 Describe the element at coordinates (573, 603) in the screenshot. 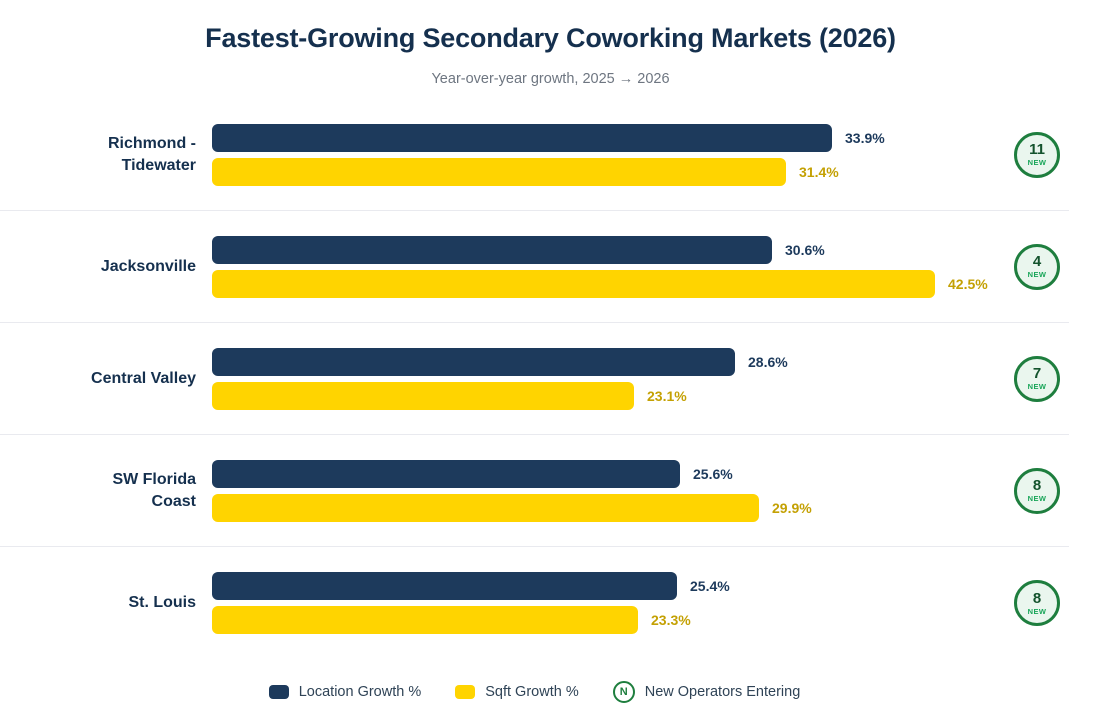

I see `bar-group: 25.4% 23.3%` at that location.